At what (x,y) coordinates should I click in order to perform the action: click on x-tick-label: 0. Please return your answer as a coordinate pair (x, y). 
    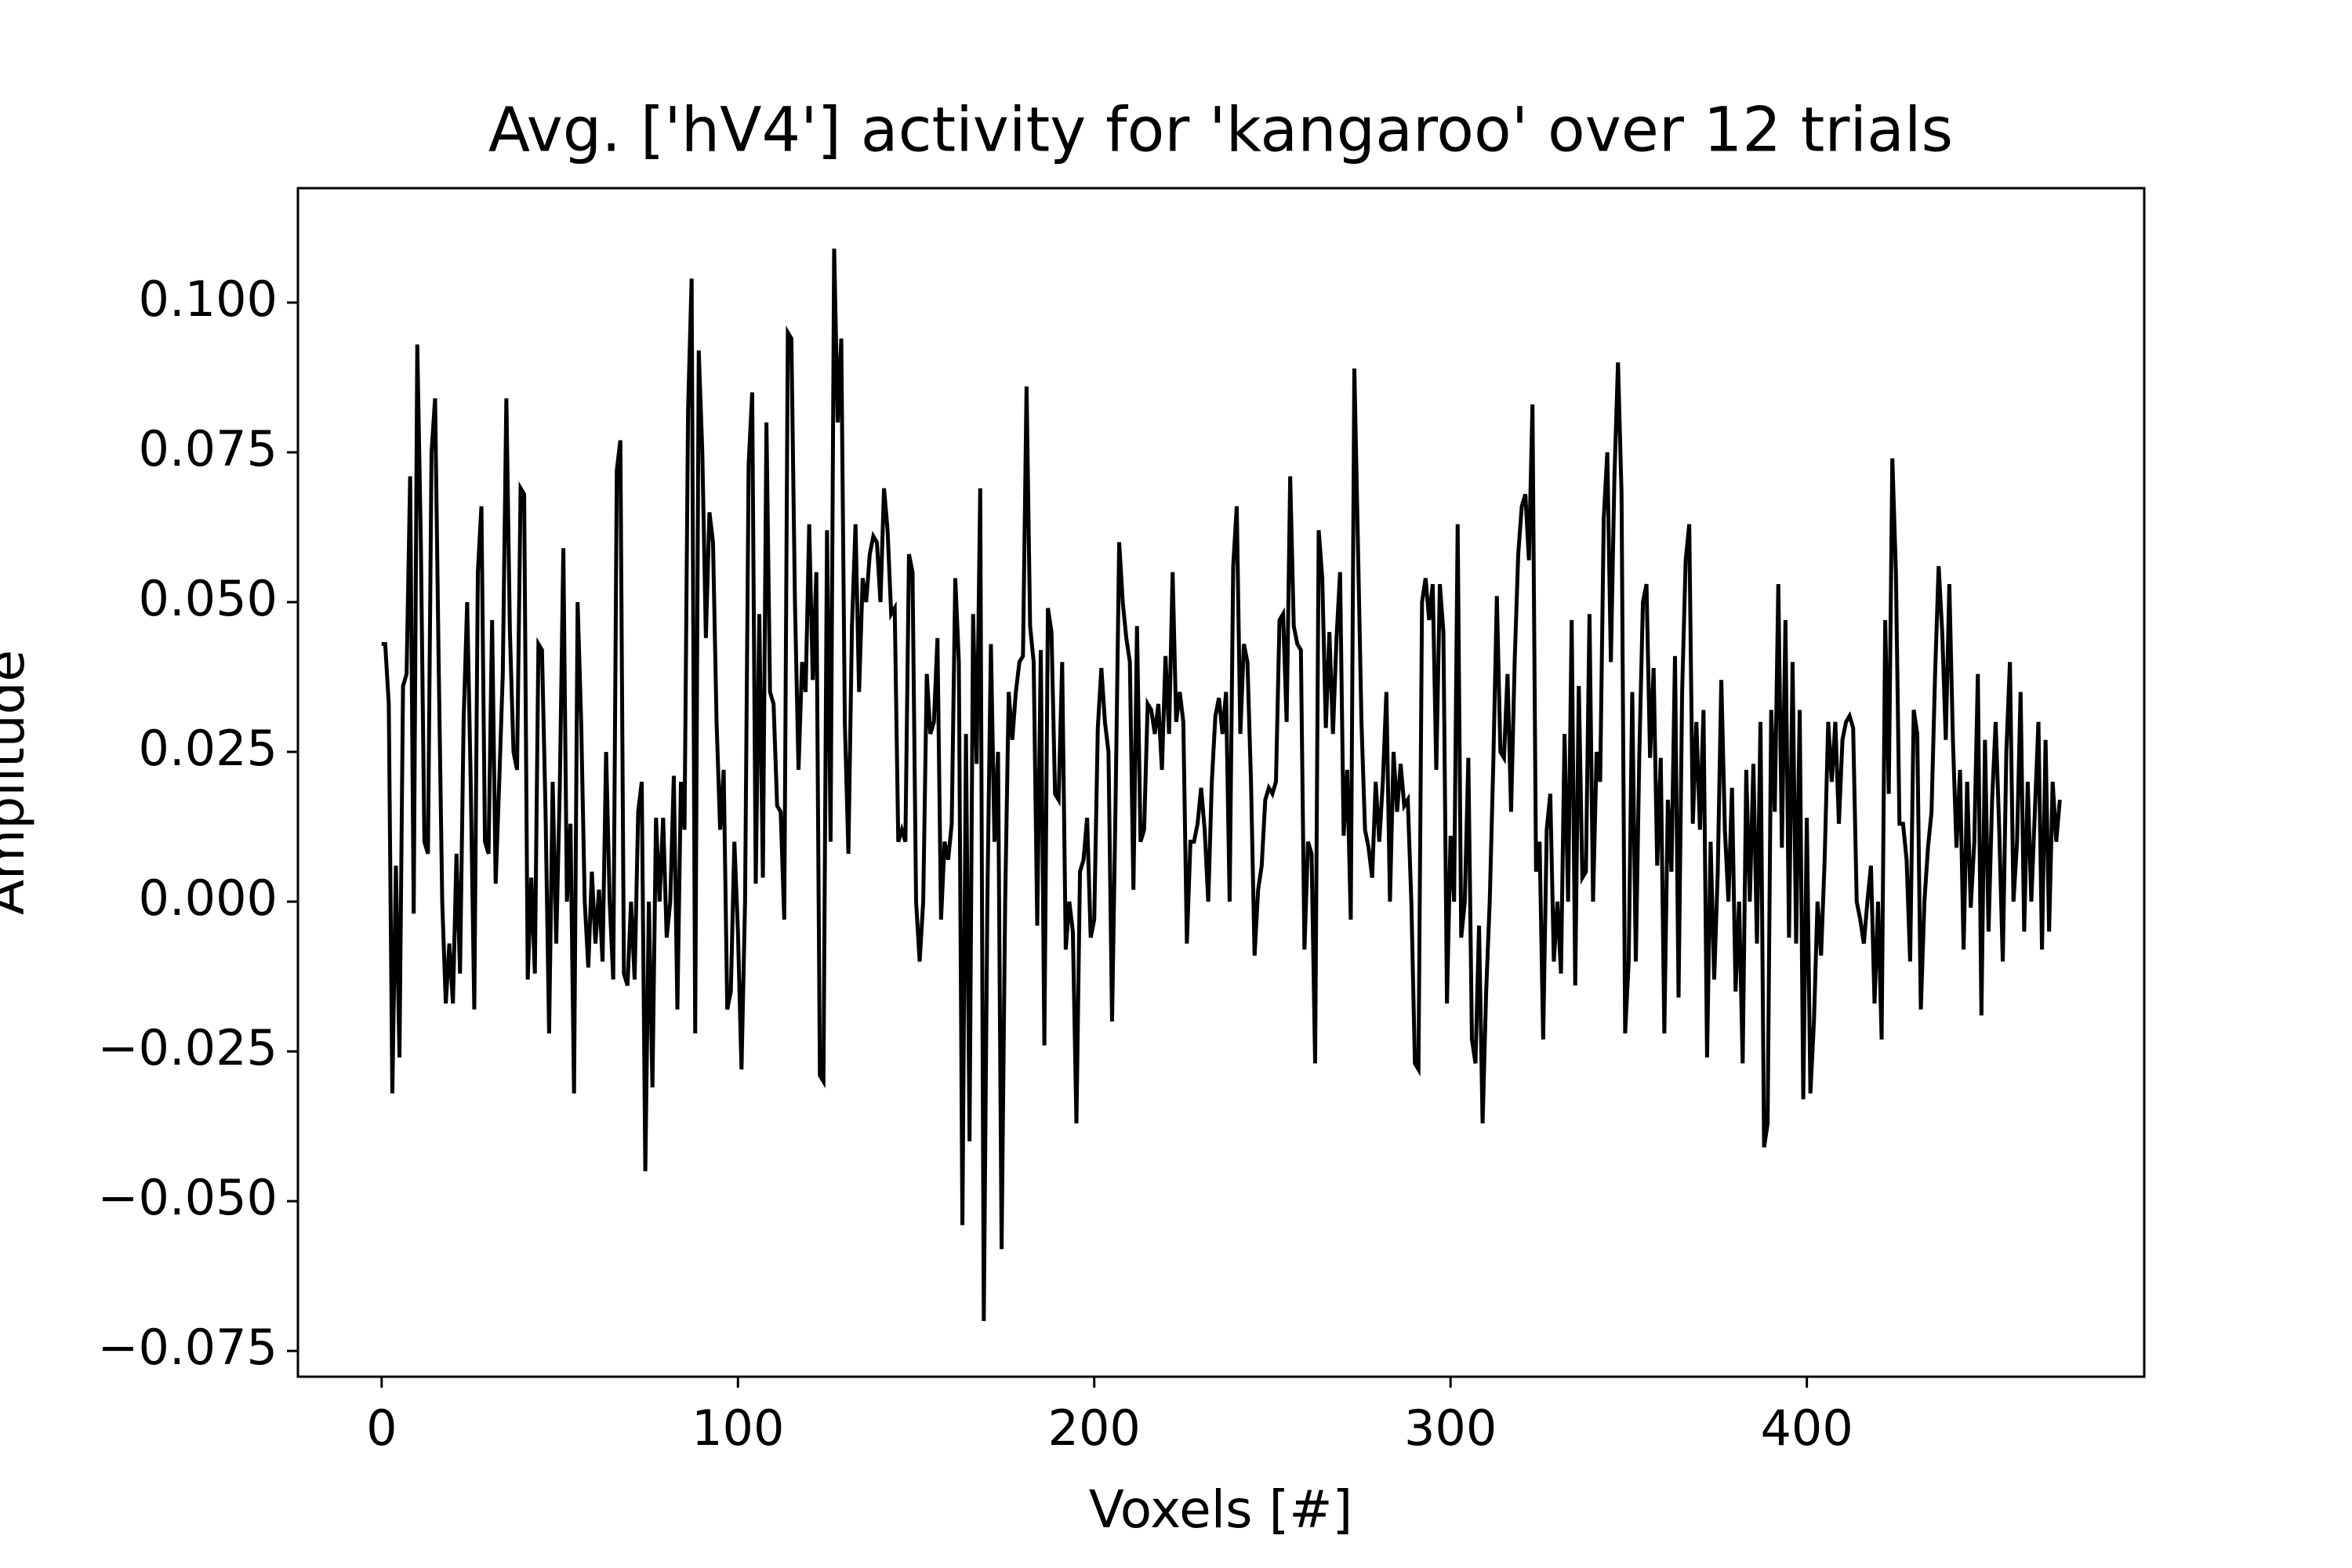
    Looking at the image, I should click on (381, 1428).